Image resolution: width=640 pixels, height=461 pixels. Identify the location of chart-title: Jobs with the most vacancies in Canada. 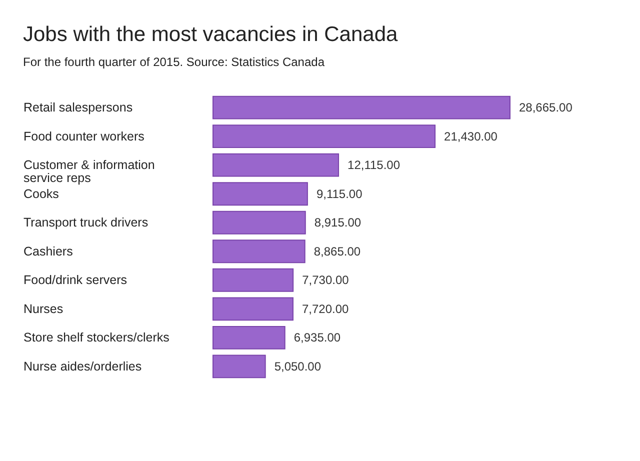
(210, 34).